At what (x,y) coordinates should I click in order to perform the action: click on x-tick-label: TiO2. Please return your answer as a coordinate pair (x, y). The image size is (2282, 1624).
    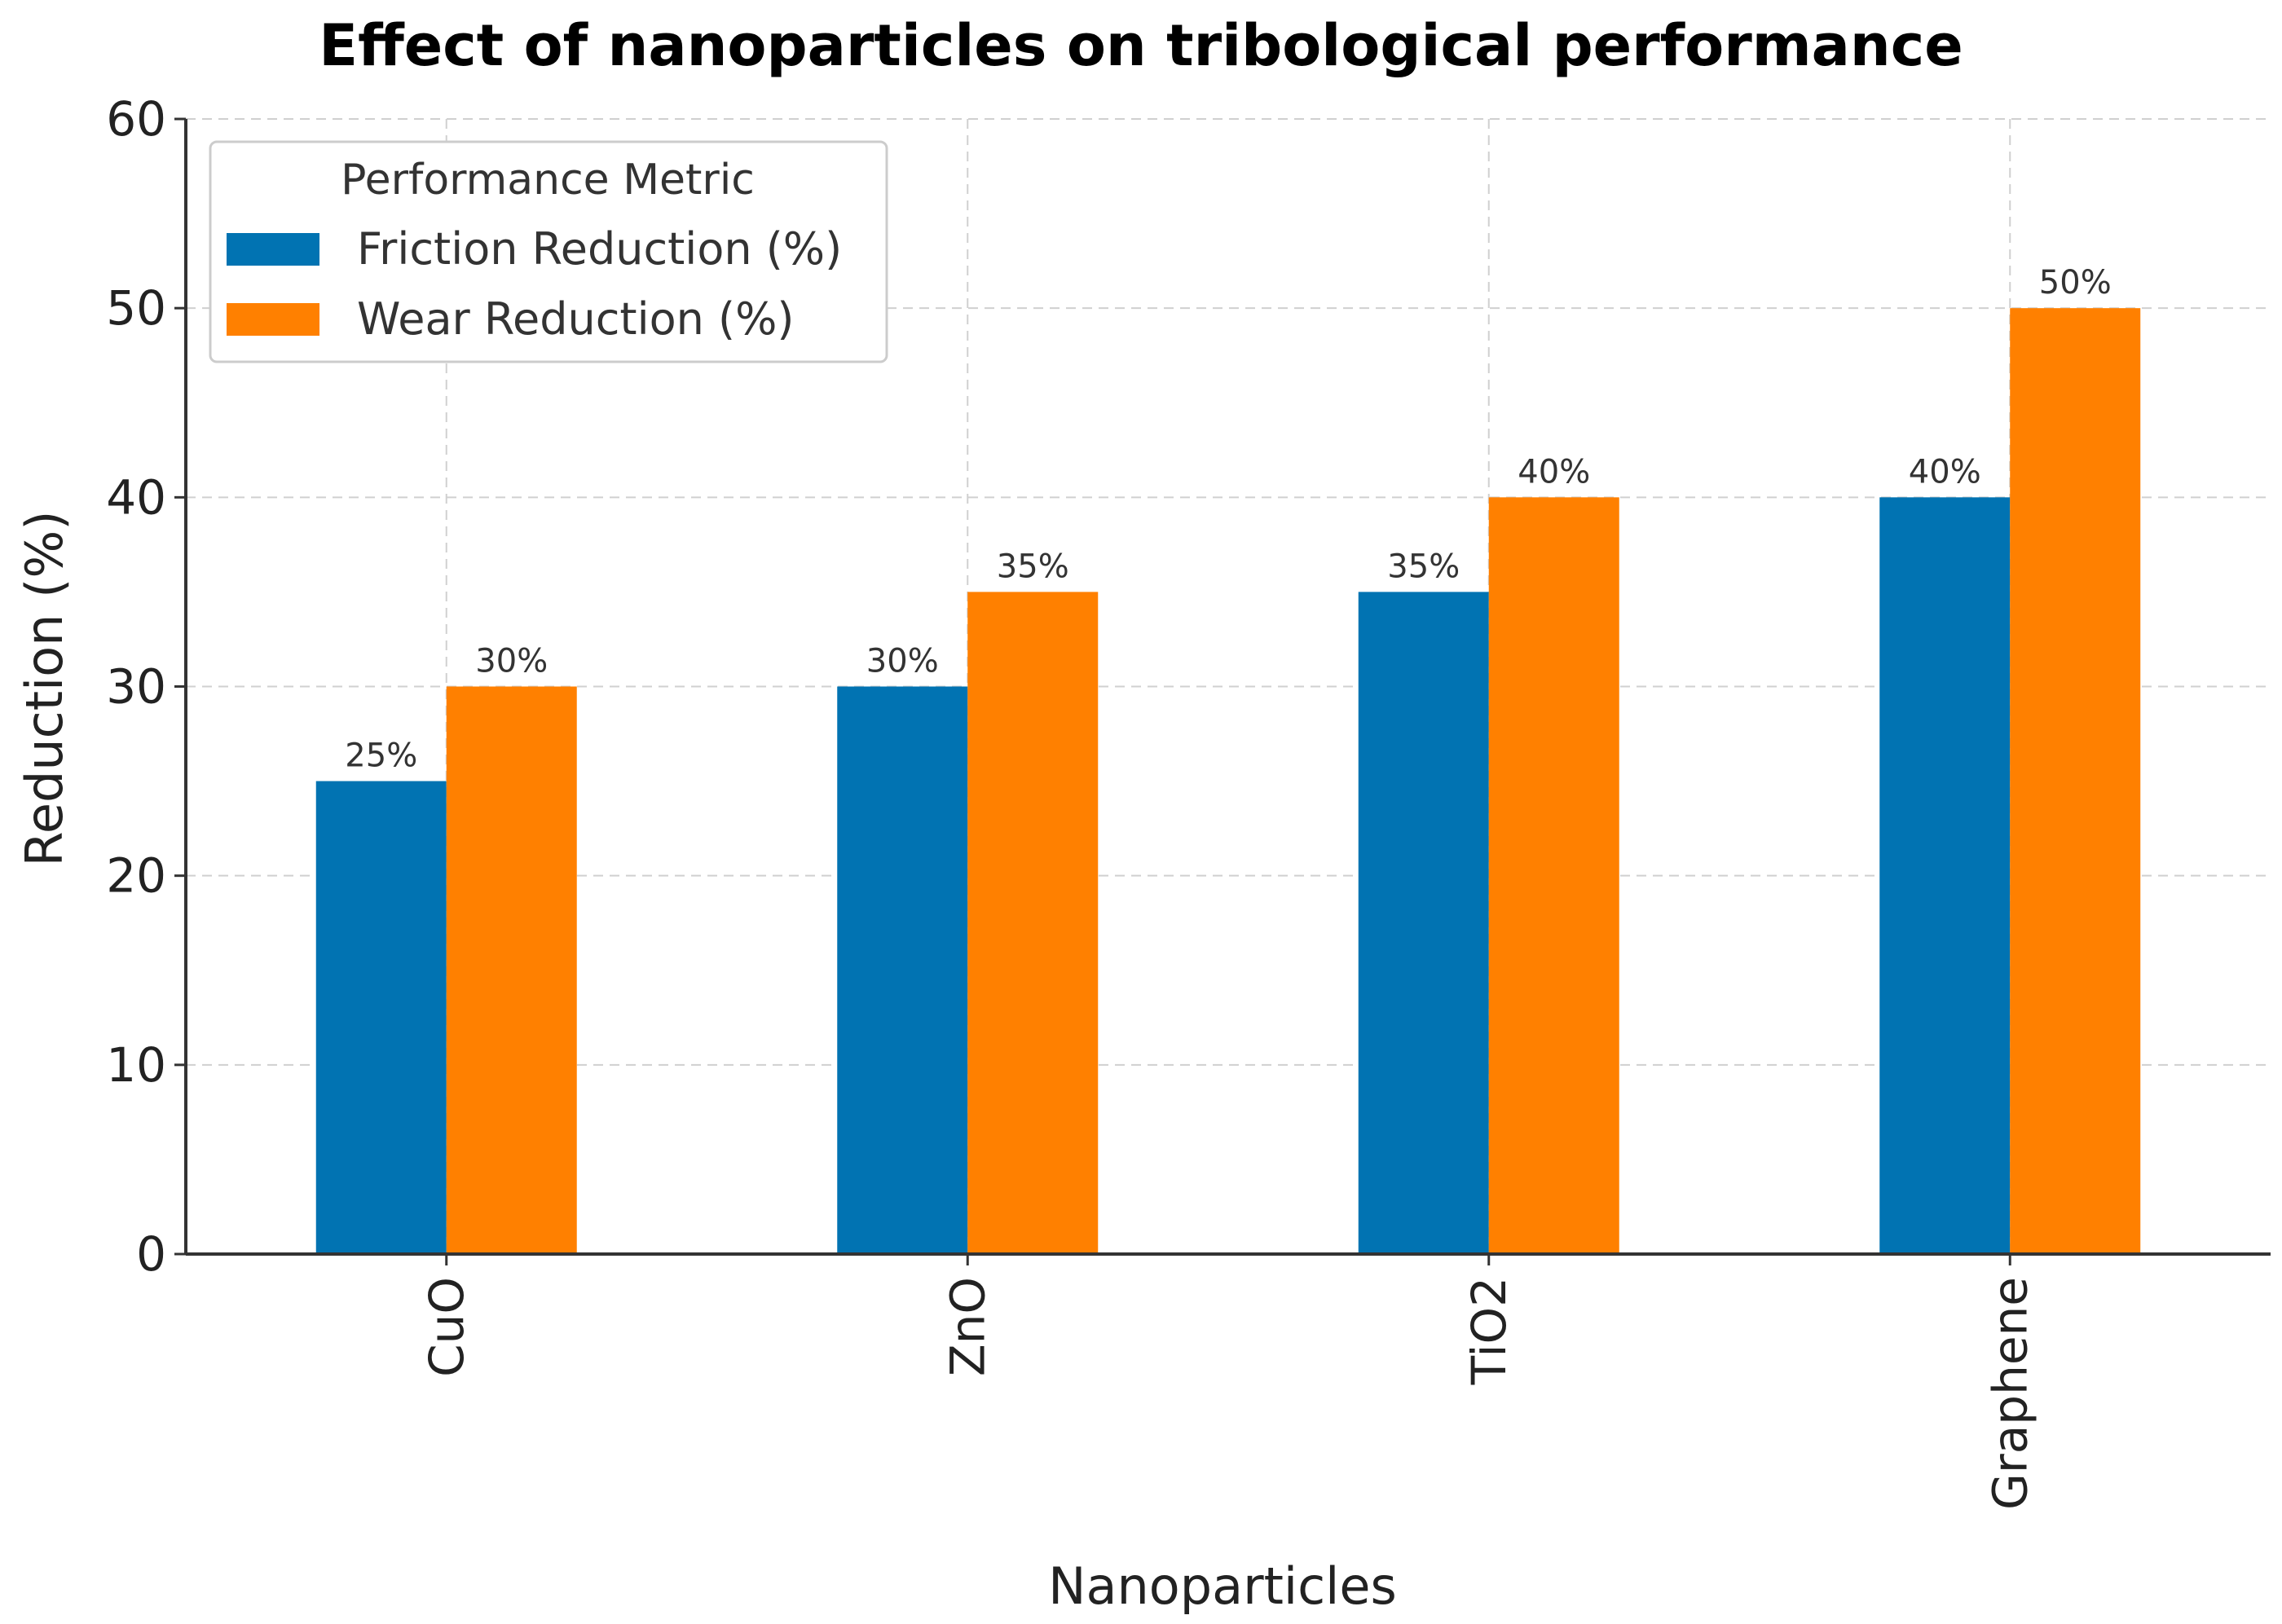
    Looking at the image, I should click on (1489, 1331).